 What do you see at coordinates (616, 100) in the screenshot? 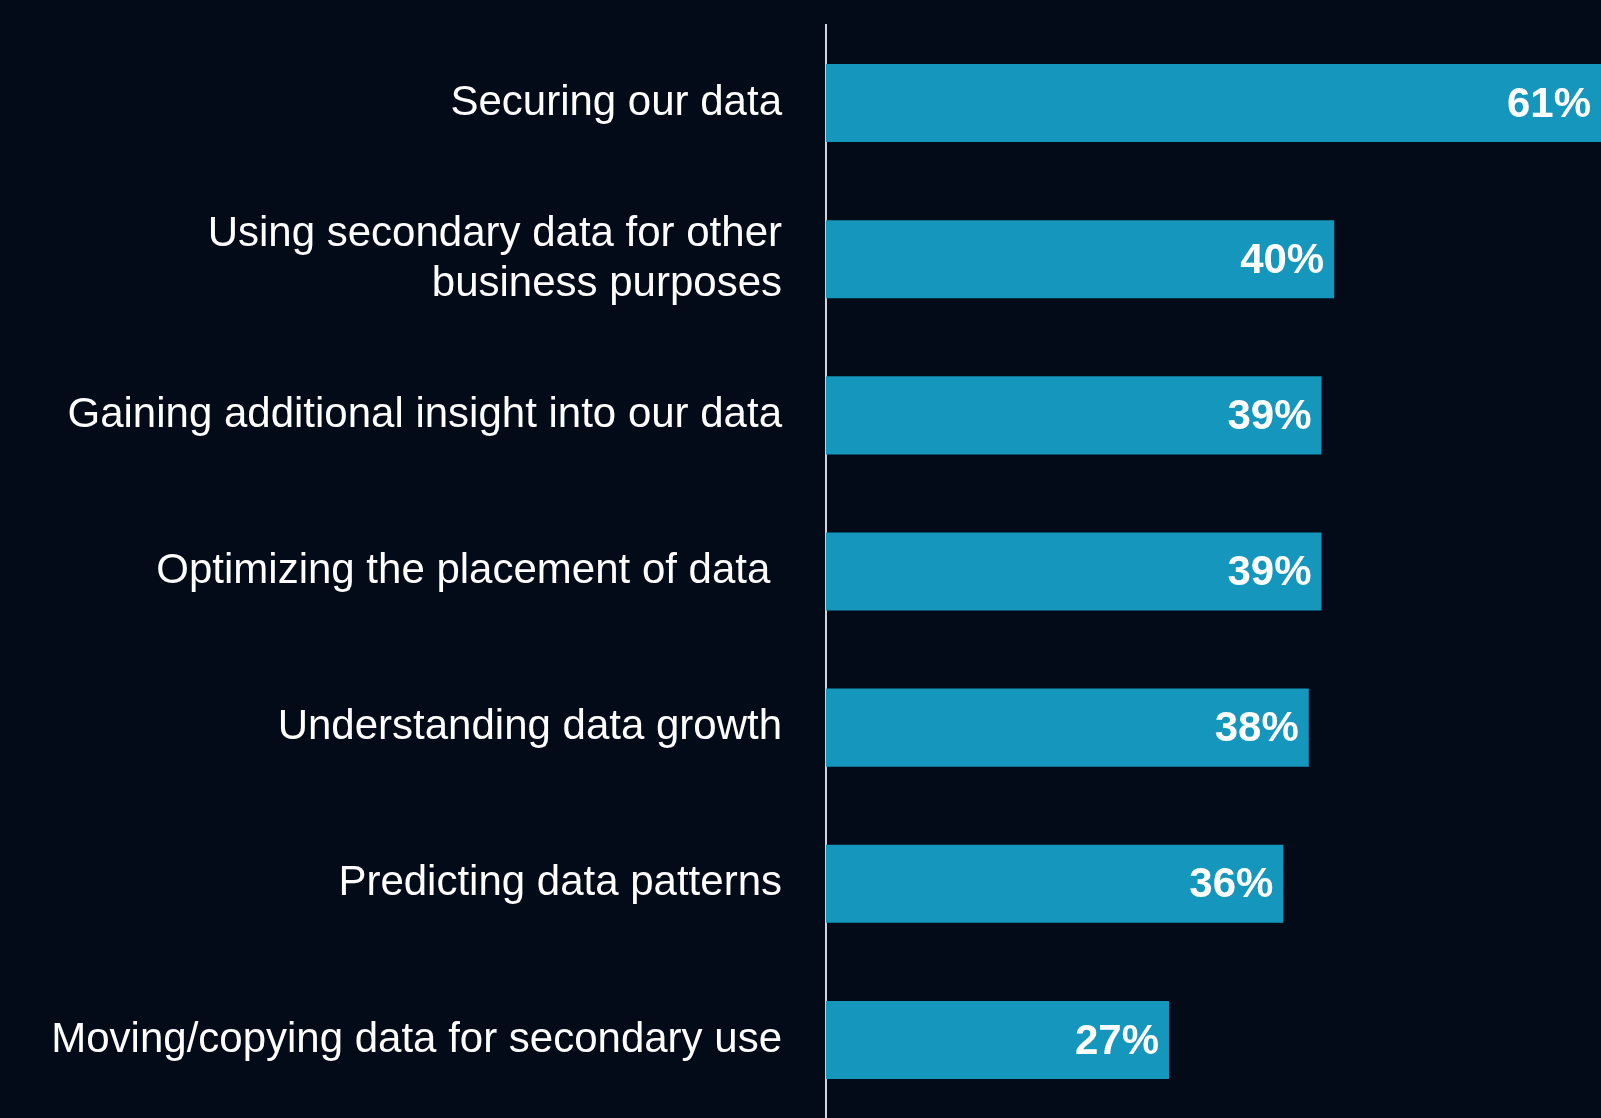
I see `y-tick-label: Securing our data` at bounding box center [616, 100].